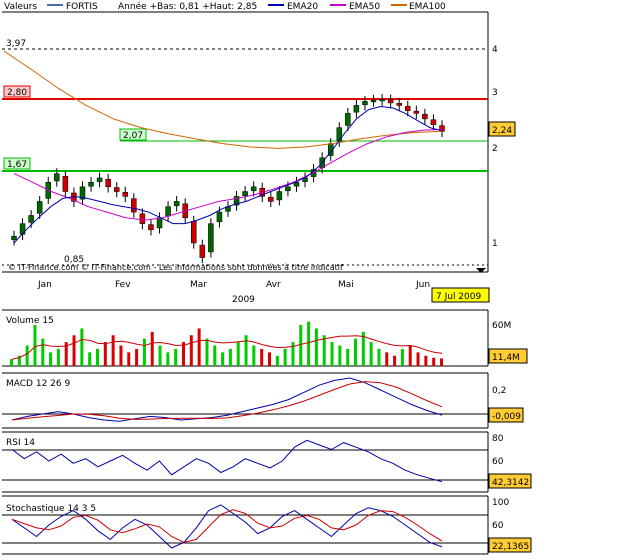  I want to click on volume-title: Volume 15, so click(30, 321).